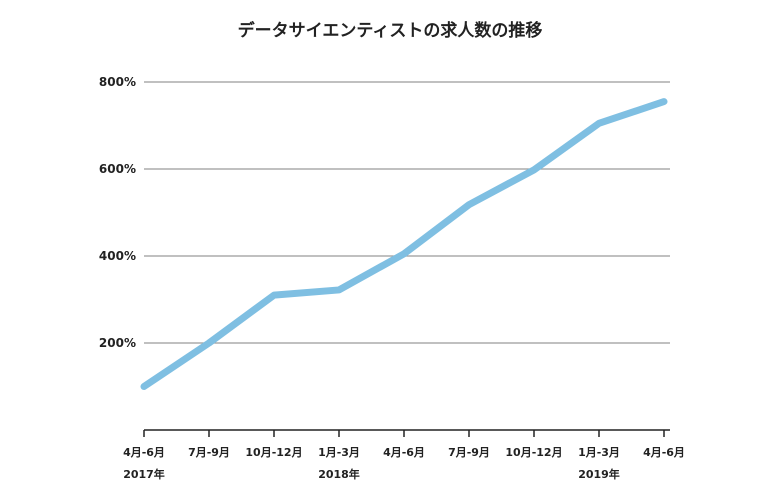 The height and width of the screenshot is (500, 780). I want to click on year-labels: 2017年 2018年 2019年, so click(371, 474).